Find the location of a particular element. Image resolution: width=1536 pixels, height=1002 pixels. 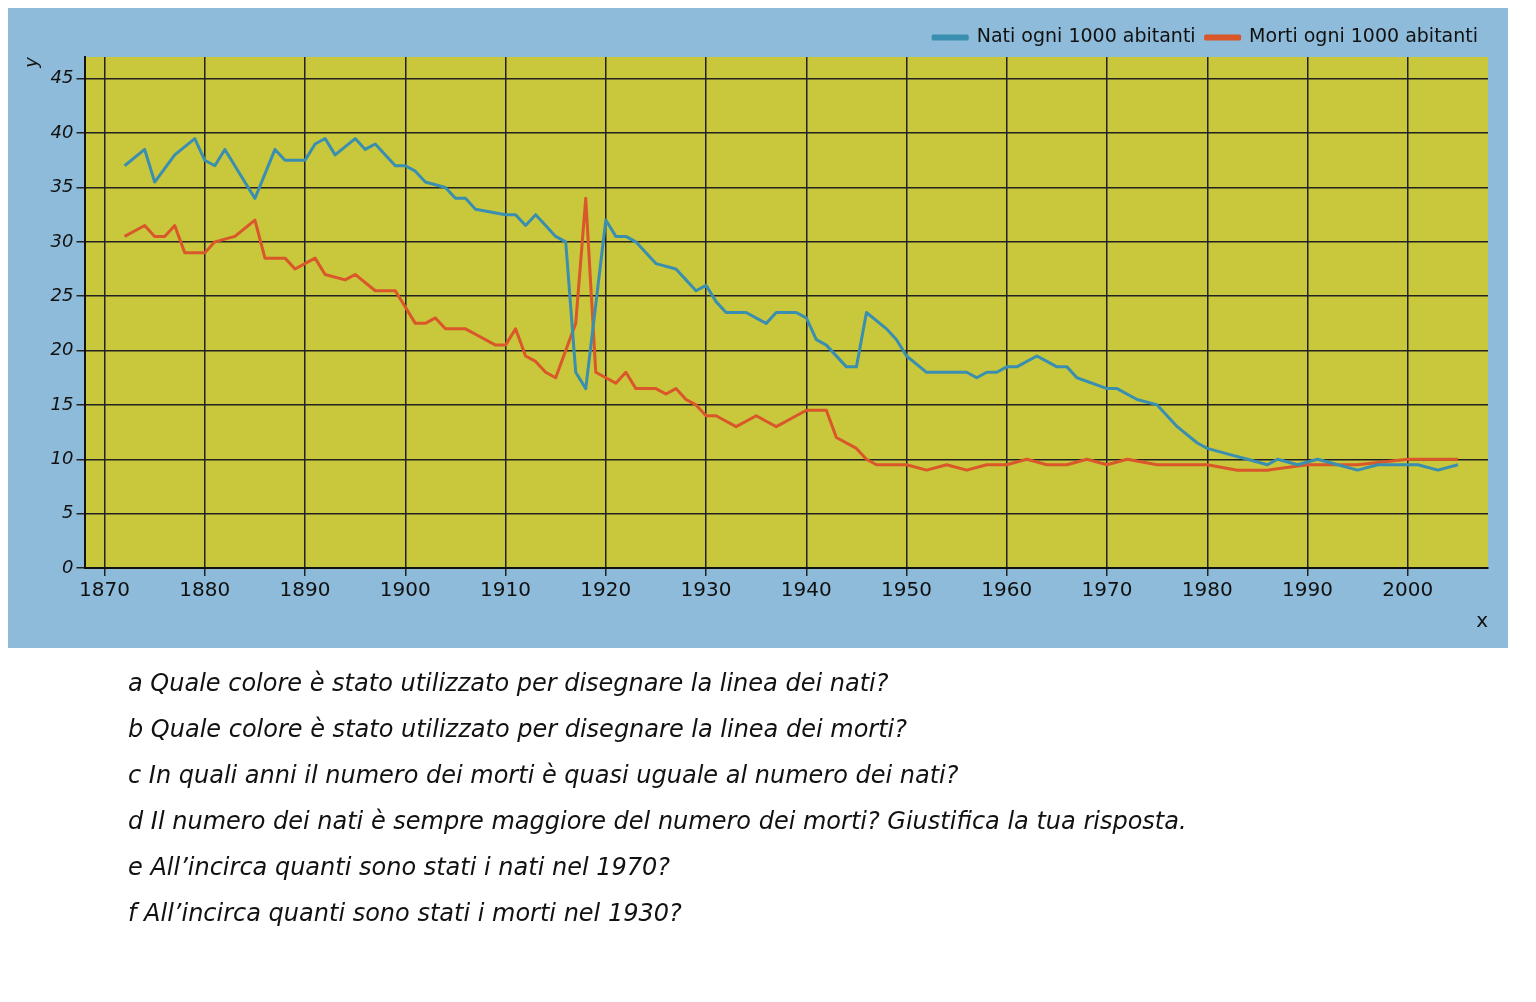

x-tick-label: 1990 is located at coordinates (1307, 589).